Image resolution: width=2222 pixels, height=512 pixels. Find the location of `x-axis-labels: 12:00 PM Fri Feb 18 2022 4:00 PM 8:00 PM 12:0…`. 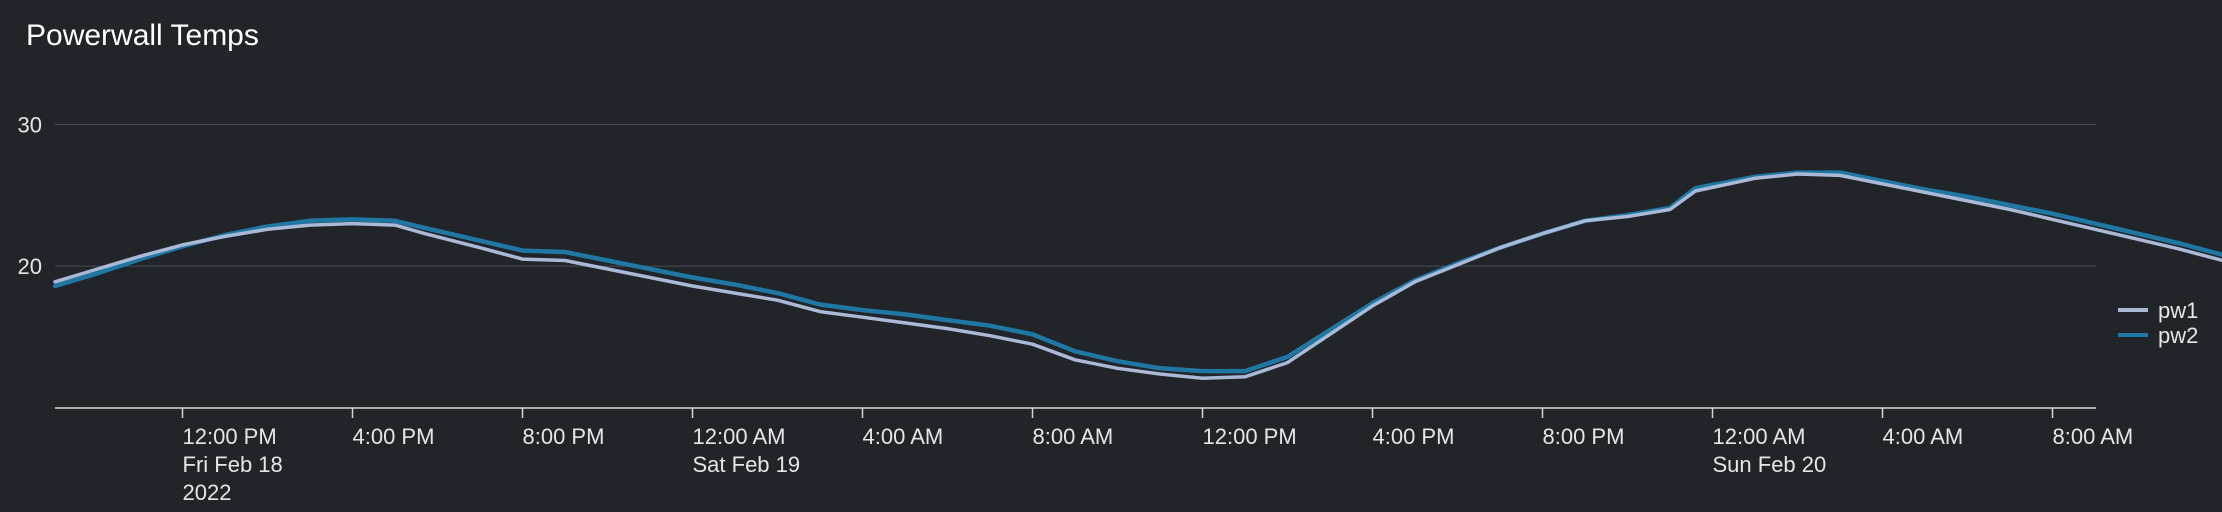

x-axis-labels: 12:00 PM Fri Feb 18 2022 4:00 PM 8:00 PM 12:0… is located at coordinates (1158, 464).